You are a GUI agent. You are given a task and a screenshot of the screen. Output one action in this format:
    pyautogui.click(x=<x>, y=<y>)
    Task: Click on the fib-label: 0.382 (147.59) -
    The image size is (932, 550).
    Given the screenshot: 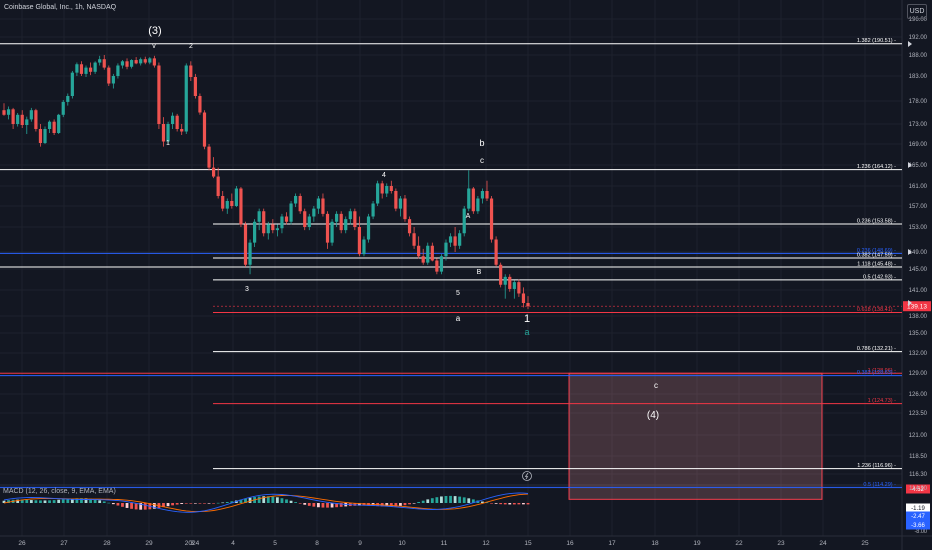 What is the action you would take?
    pyautogui.click(x=876, y=255)
    